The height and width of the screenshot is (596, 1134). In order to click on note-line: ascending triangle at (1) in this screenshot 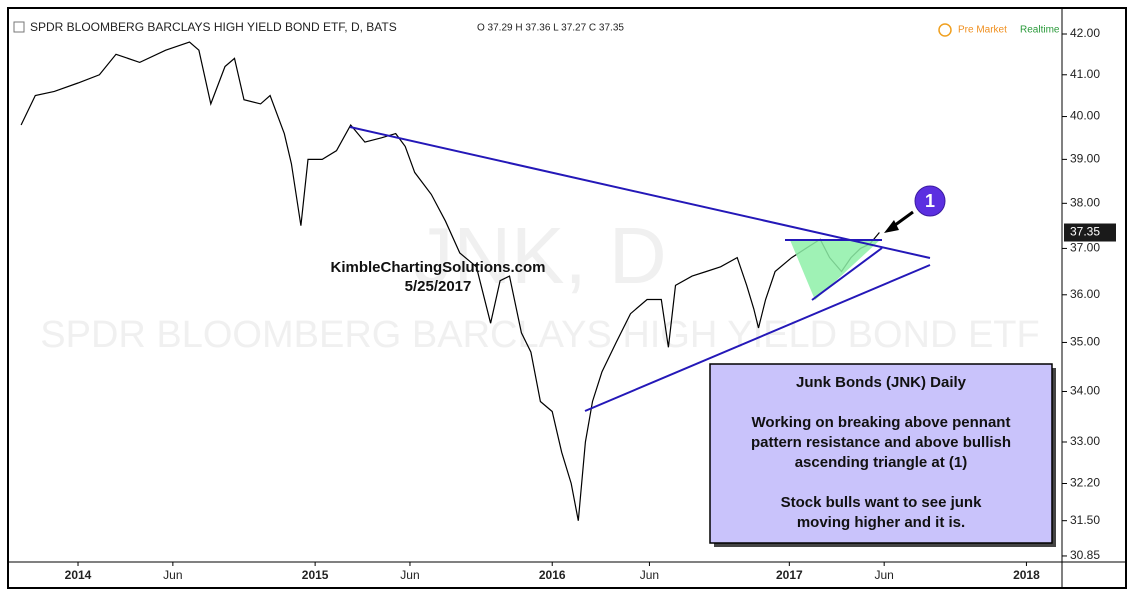, I will do `click(881, 462)`.